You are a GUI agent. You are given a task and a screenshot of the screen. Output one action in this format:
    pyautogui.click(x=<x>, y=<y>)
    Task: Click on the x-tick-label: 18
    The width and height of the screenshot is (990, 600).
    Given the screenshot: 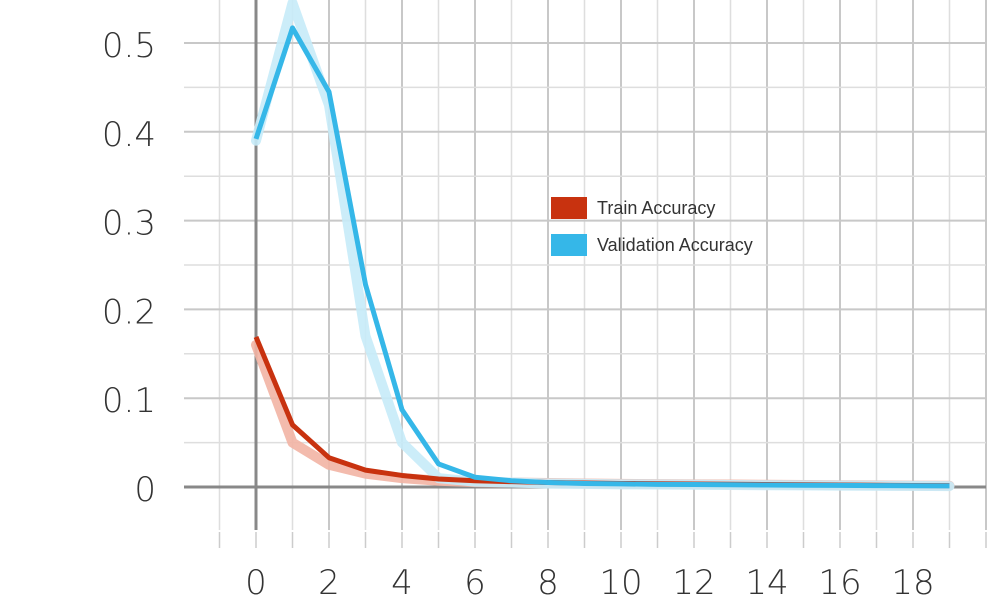 What is the action you would take?
    pyautogui.click(x=912, y=581)
    